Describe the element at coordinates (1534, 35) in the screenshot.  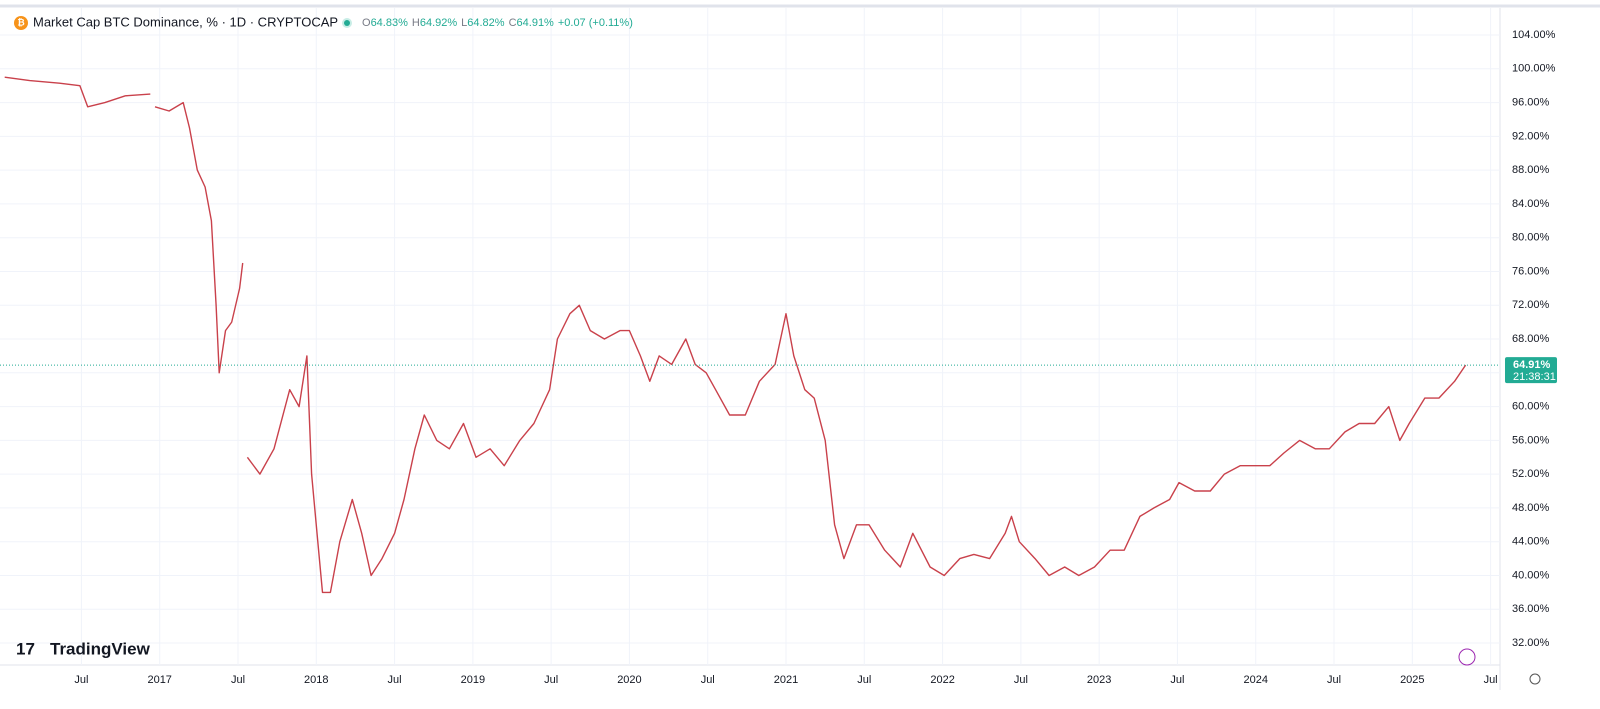
I see `y-tick-label: 104.00%` at that location.